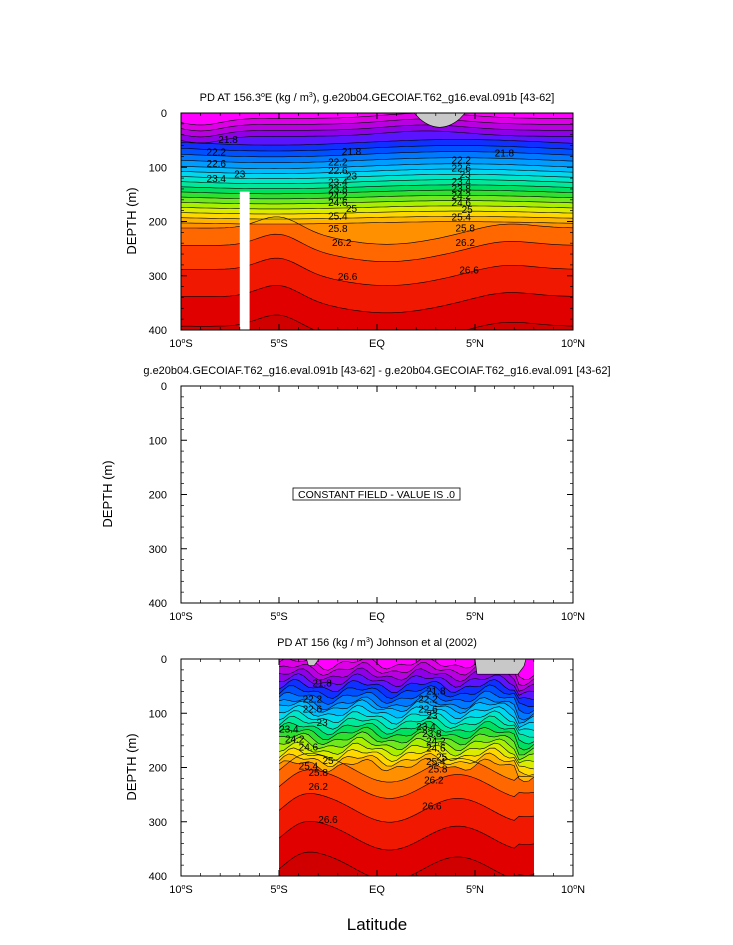 Image resolution: width=733 pixels, height=945 pixels. Describe the element at coordinates (158, 331) in the screenshot. I see `y-tick-label: 400` at that location.